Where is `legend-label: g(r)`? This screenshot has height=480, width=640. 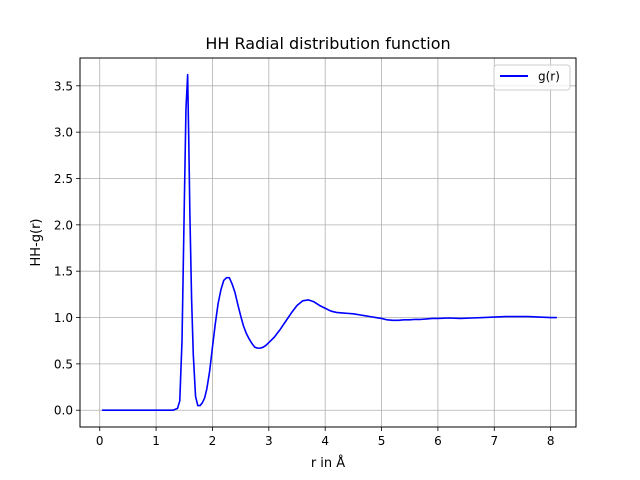
legend-label: g(r) is located at coordinates (549, 77).